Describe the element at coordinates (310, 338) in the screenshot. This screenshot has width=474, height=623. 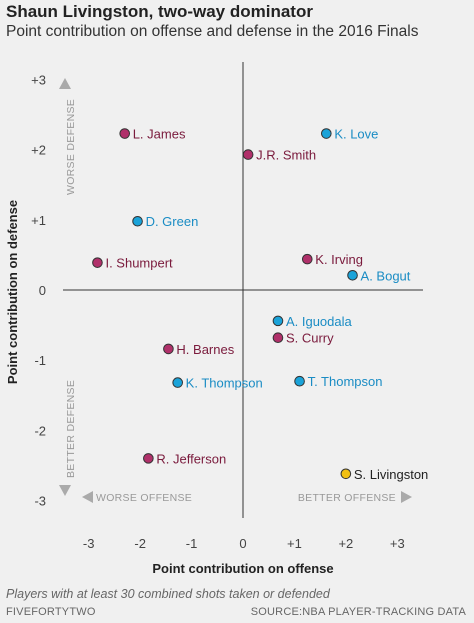
I see `data-point-label: S. Curry` at that location.